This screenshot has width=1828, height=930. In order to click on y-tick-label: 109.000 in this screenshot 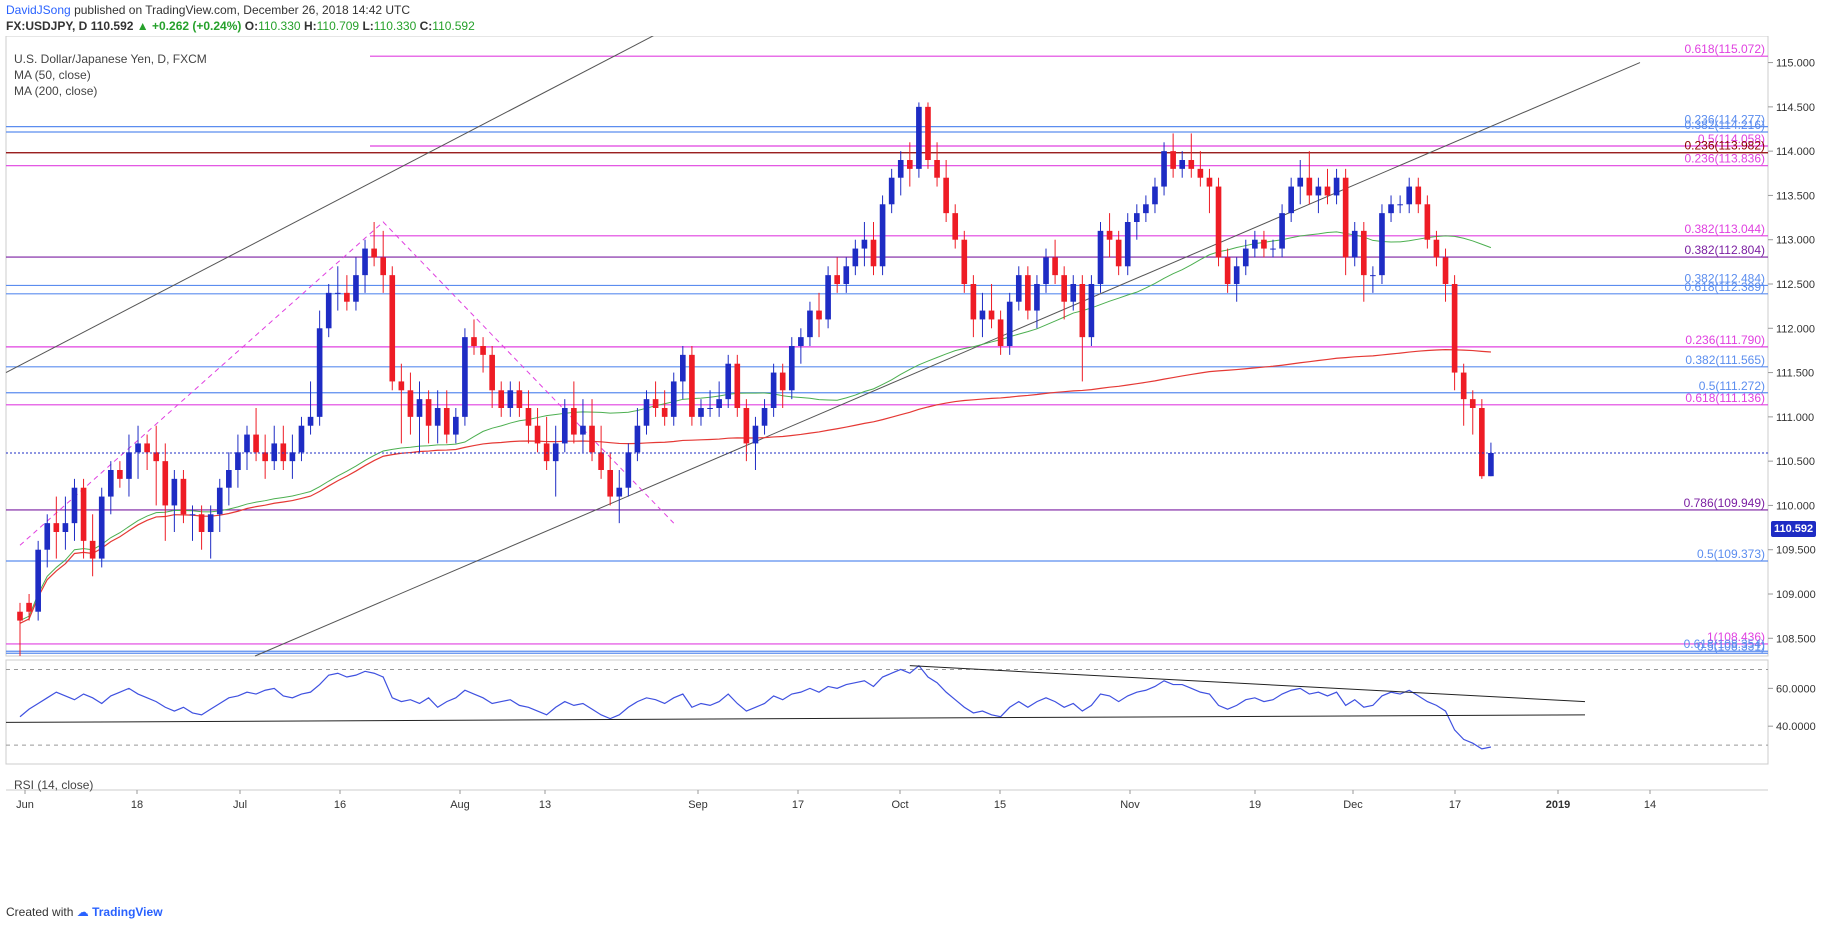, I will do `click(1796, 595)`.